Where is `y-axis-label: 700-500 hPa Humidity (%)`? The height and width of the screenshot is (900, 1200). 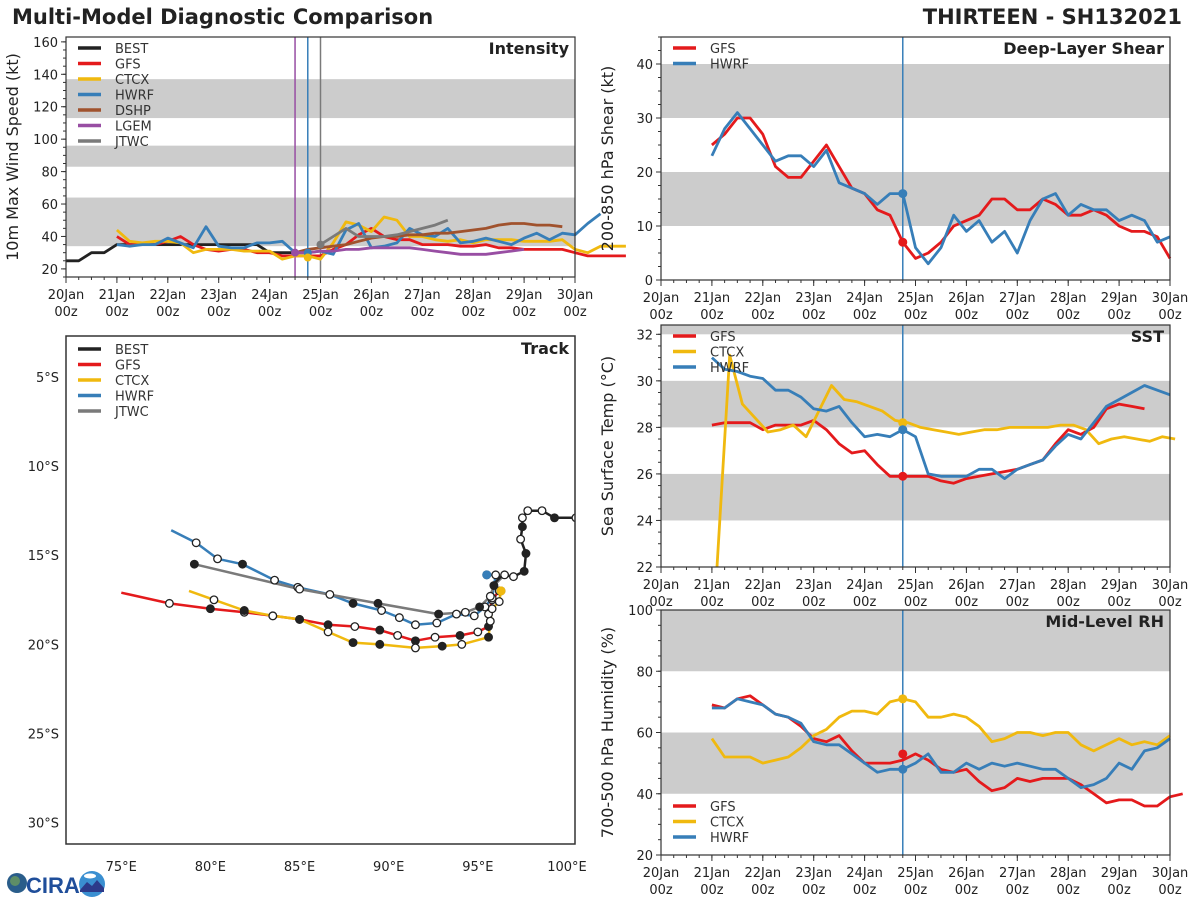
y-axis-label: 700-500 hPa Humidity (%) is located at coordinates (607, 732).